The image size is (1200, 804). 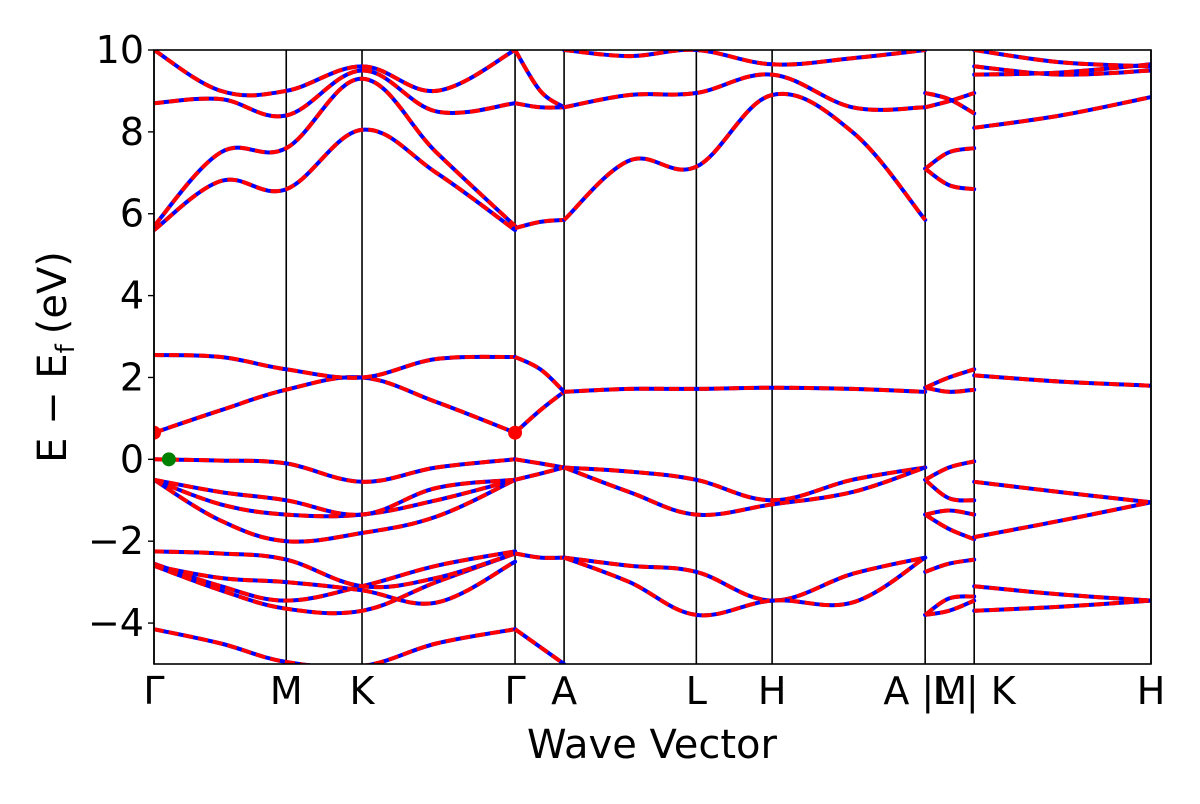 What do you see at coordinates (363, 691) in the screenshot?
I see `x-tick-label: K` at bounding box center [363, 691].